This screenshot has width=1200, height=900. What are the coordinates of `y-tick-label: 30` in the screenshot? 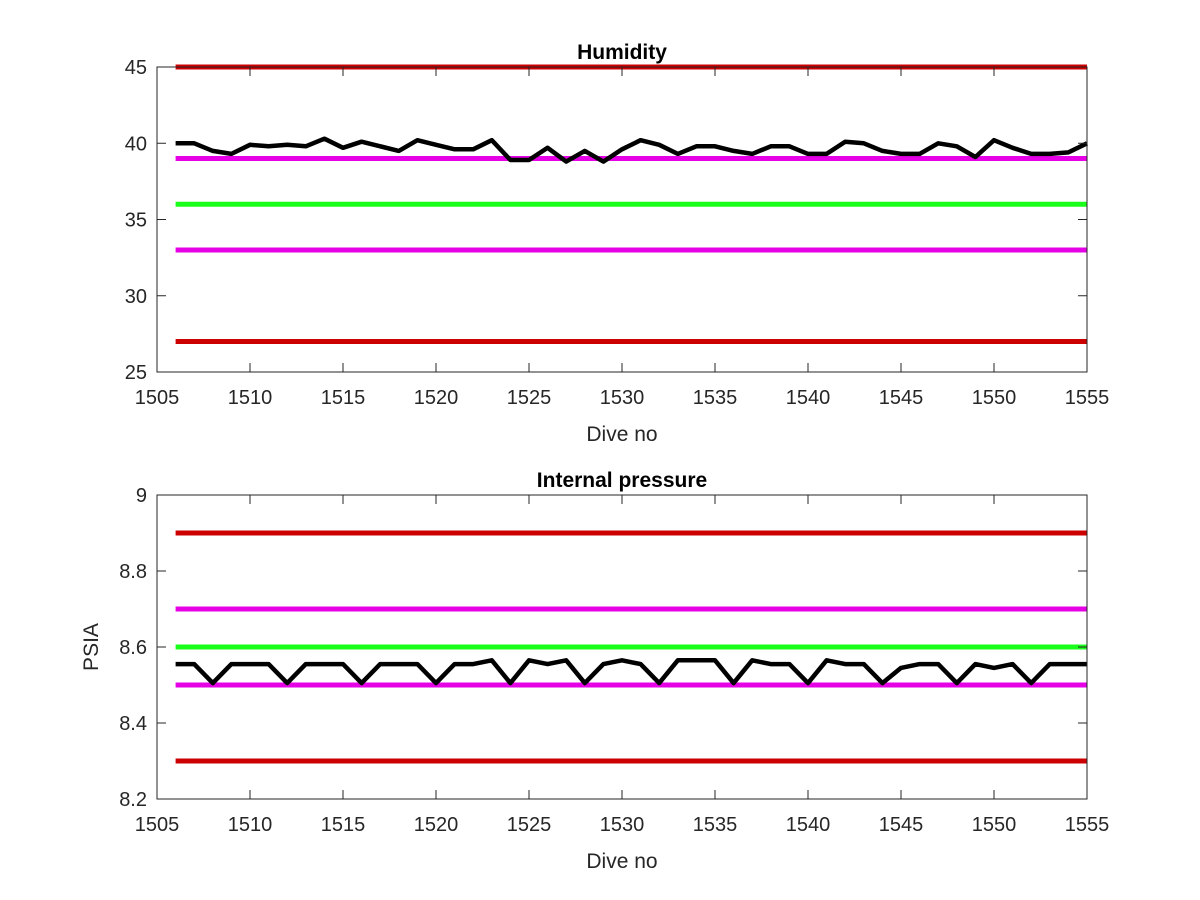 It's located at (136, 297).